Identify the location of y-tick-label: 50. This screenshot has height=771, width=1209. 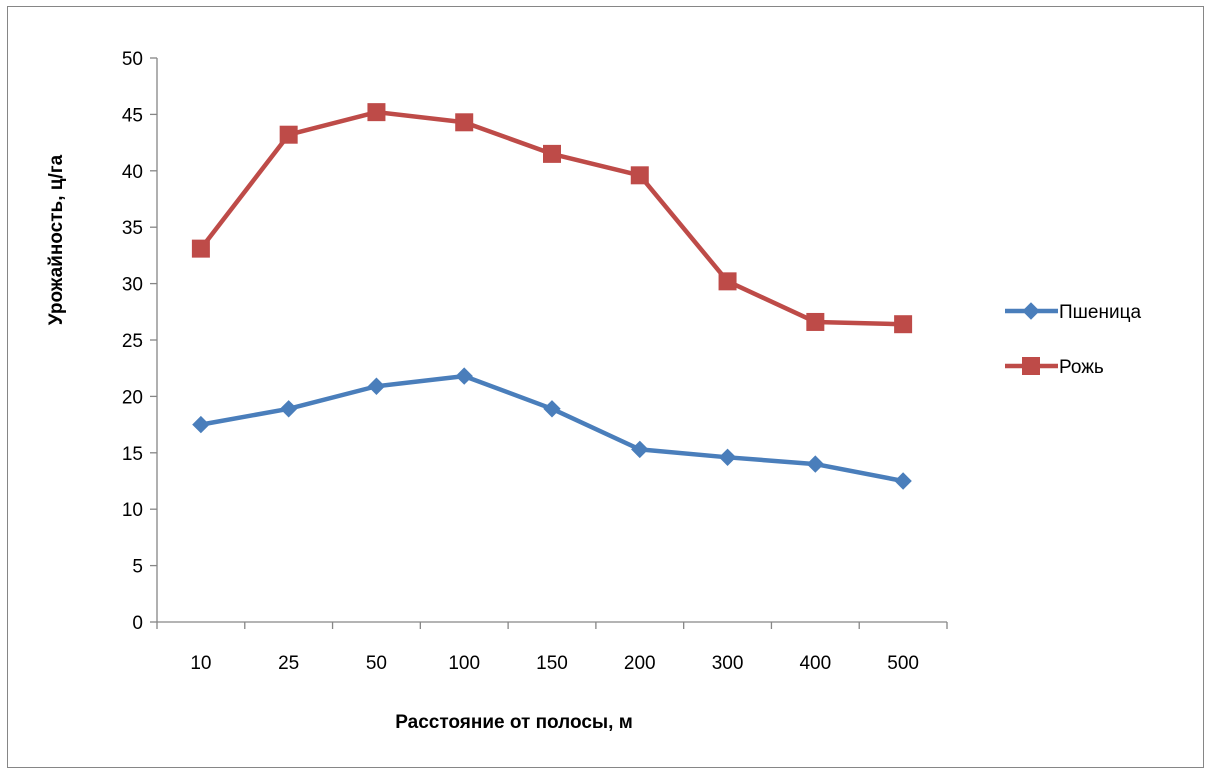
(132, 59).